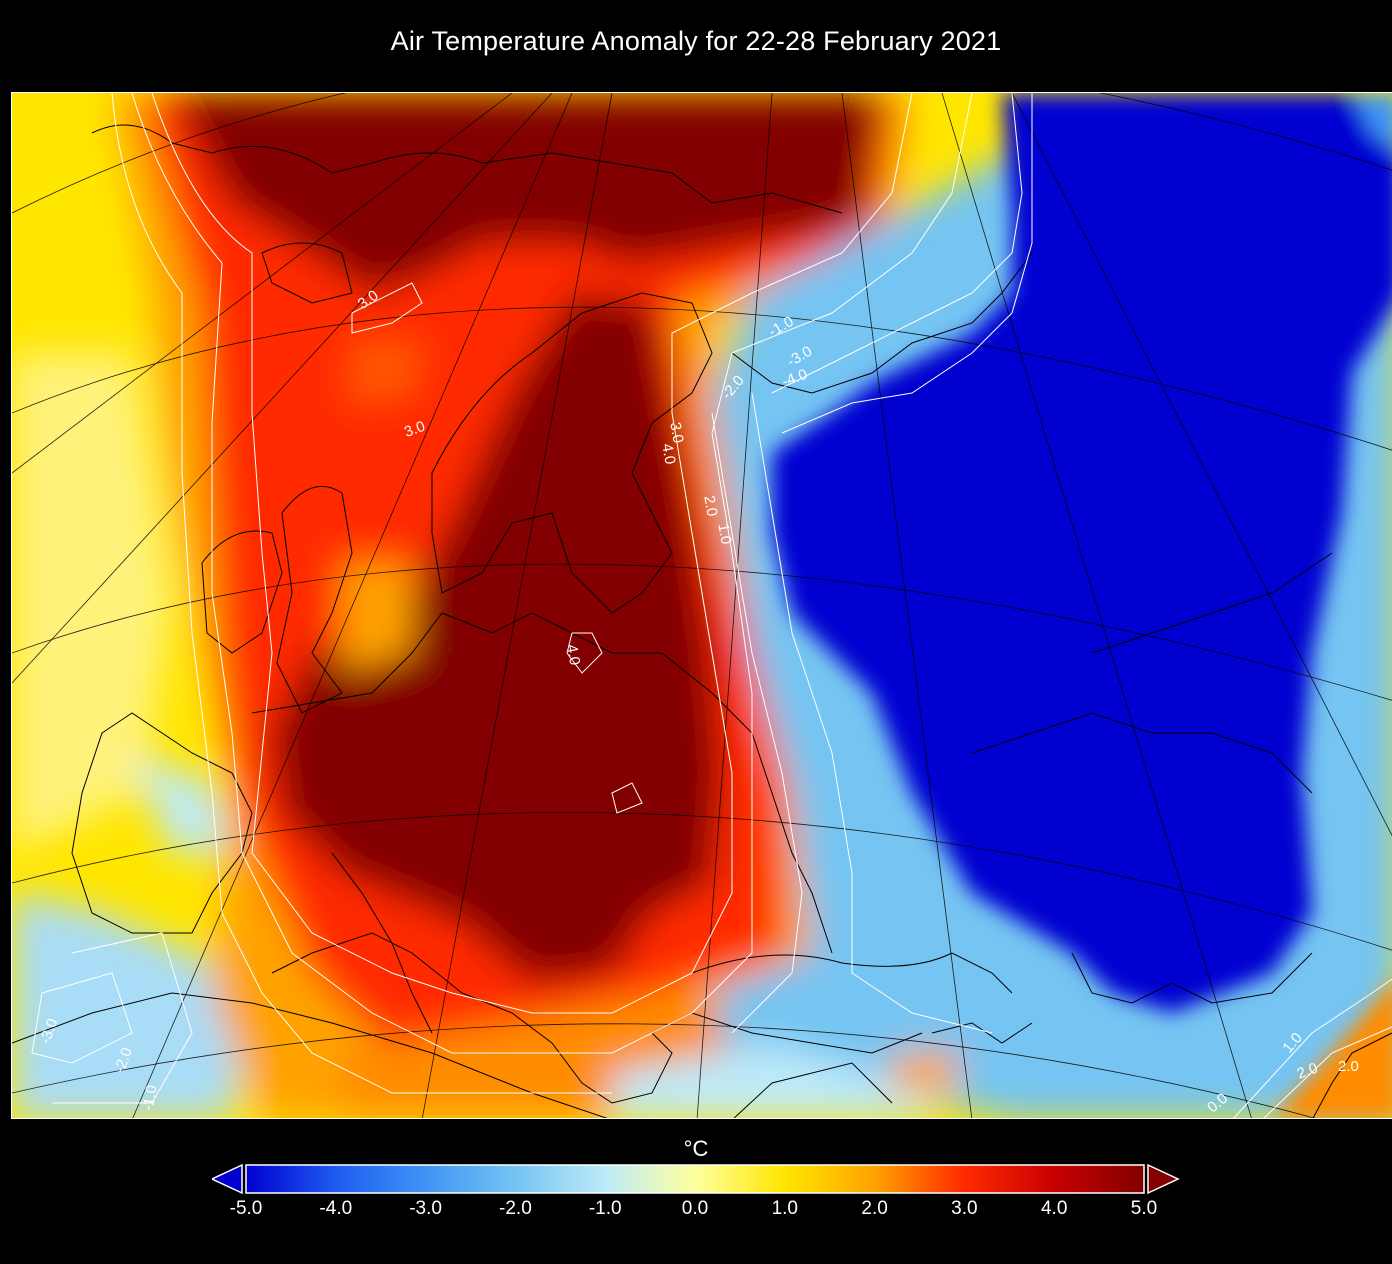 The width and height of the screenshot is (1392, 1264). I want to click on field-ne-edge, so click(1372, 120).